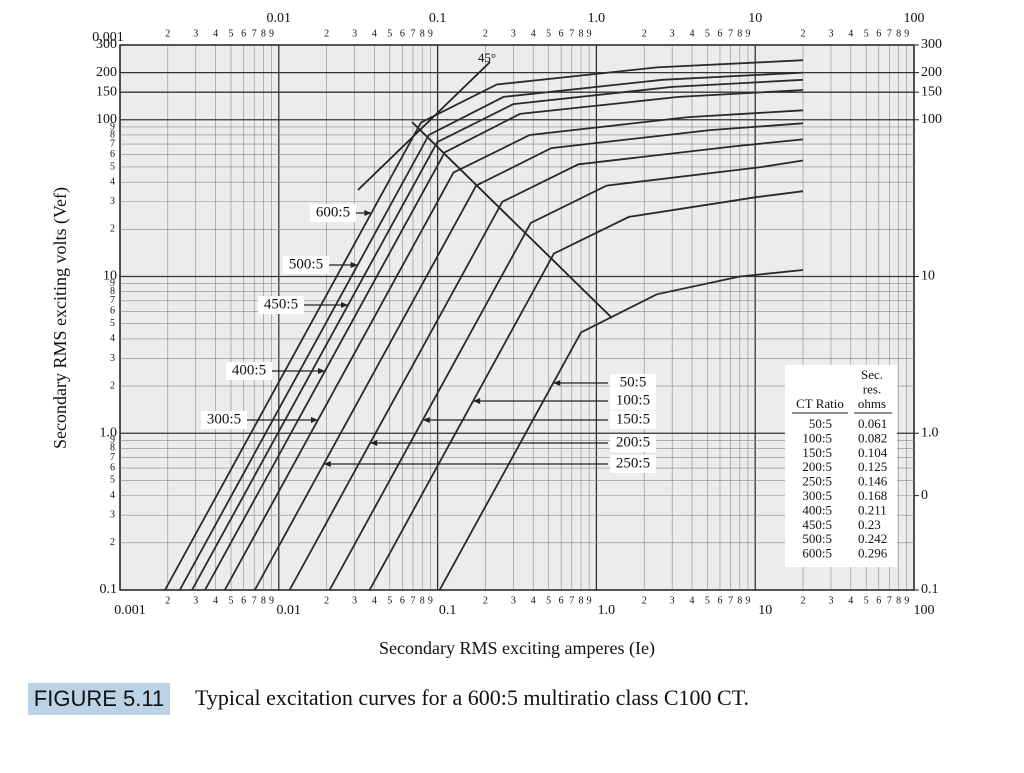 Image resolution: width=1024 pixels, height=773 pixels. I want to click on x-tick-label: 1.0, so click(607, 610).